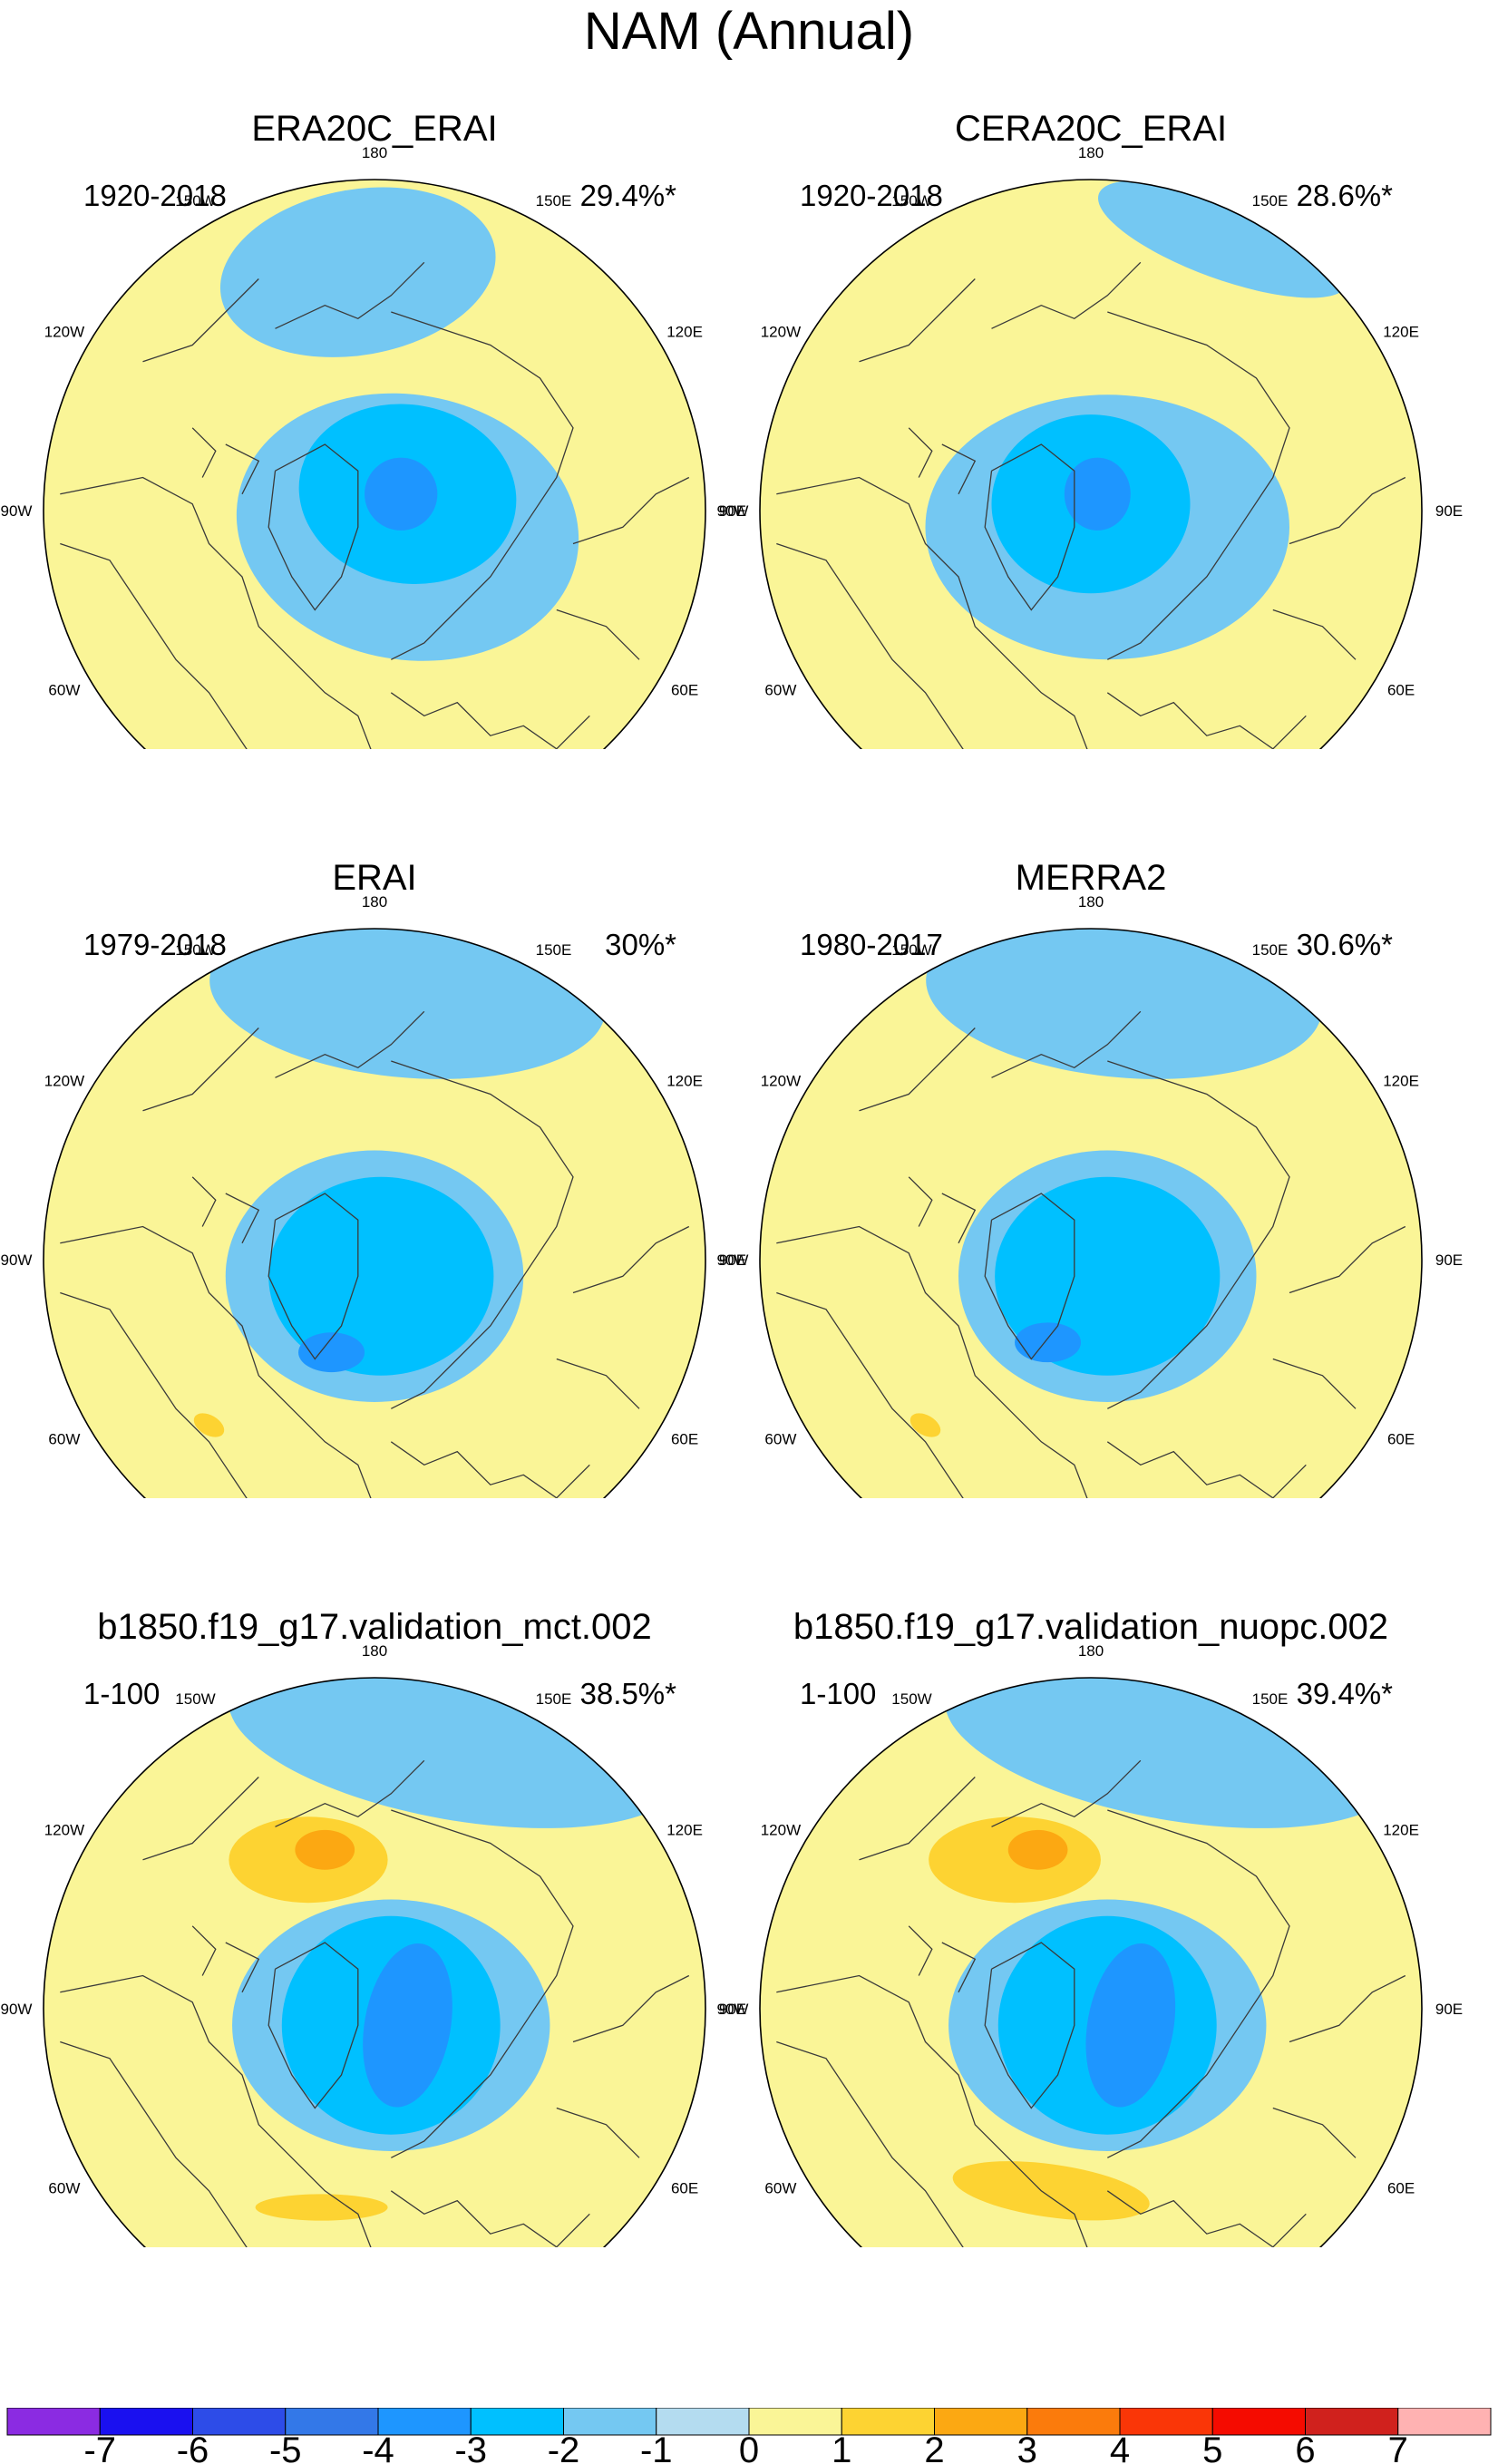 This screenshot has width=1498, height=2464. I want to click on colorbar-graphic: -7 -6 -5 -4 -3 -2 -1 0 1 2 3 4 5 6 7, so click(749, 2436).